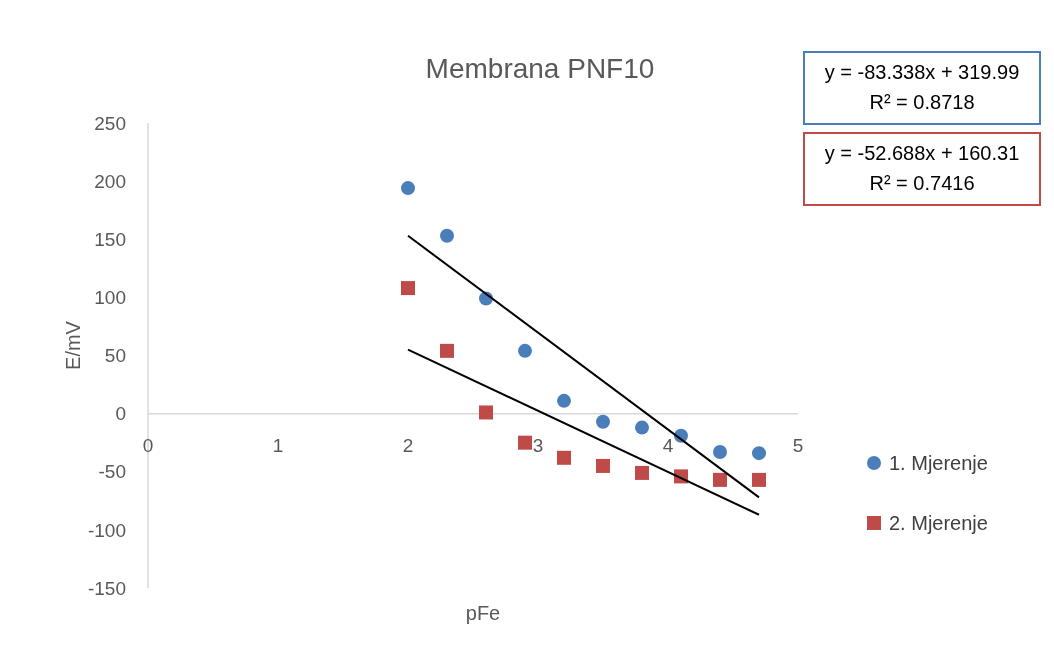 Image resolution: width=1054 pixels, height=652 pixels. Describe the element at coordinates (73, 345) in the screenshot. I see `y-axis-title: E/mV` at that location.